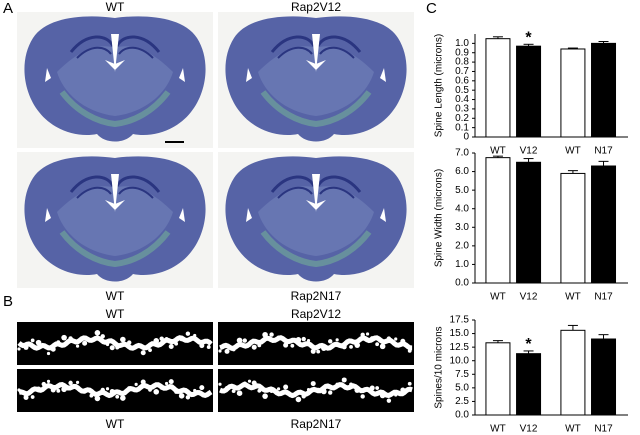 This screenshot has width=640, height=435. What do you see at coordinates (215, 367) in the screenshot?
I see `dendrite-images` at bounding box center [215, 367].